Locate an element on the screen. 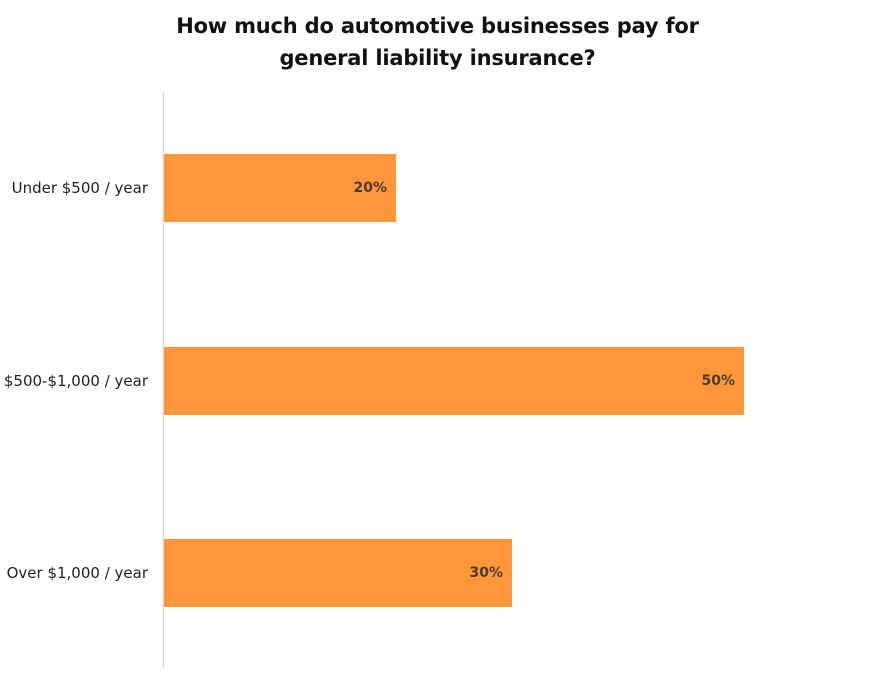 This screenshot has width=875, height=684. bar-over-1000: 30% is located at coordinates (338, 573).